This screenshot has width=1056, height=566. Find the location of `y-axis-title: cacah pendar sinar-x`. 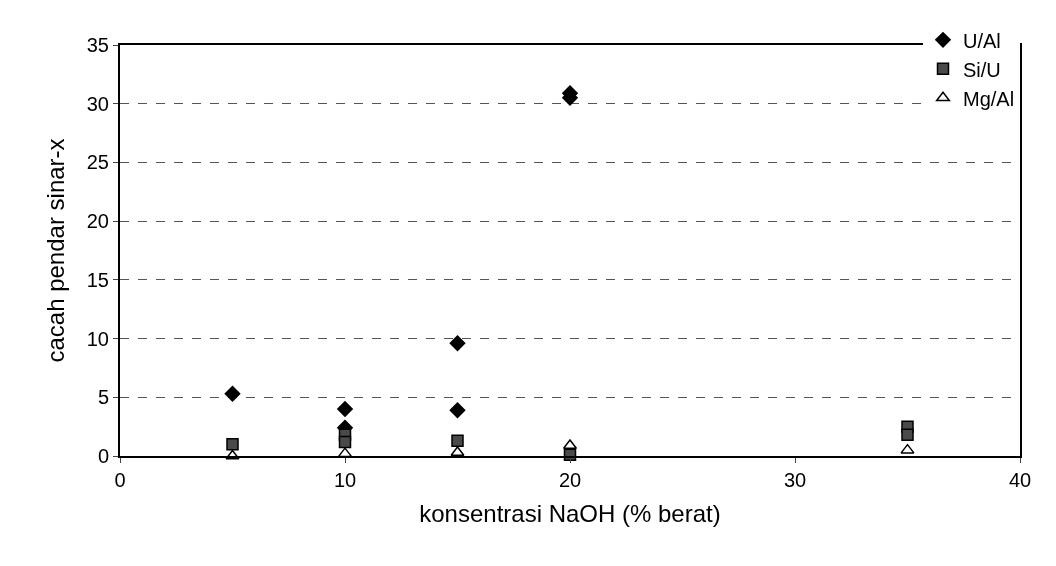

y-axis-title: cacah pendar sinar-x is located at coordinates (56, 250).